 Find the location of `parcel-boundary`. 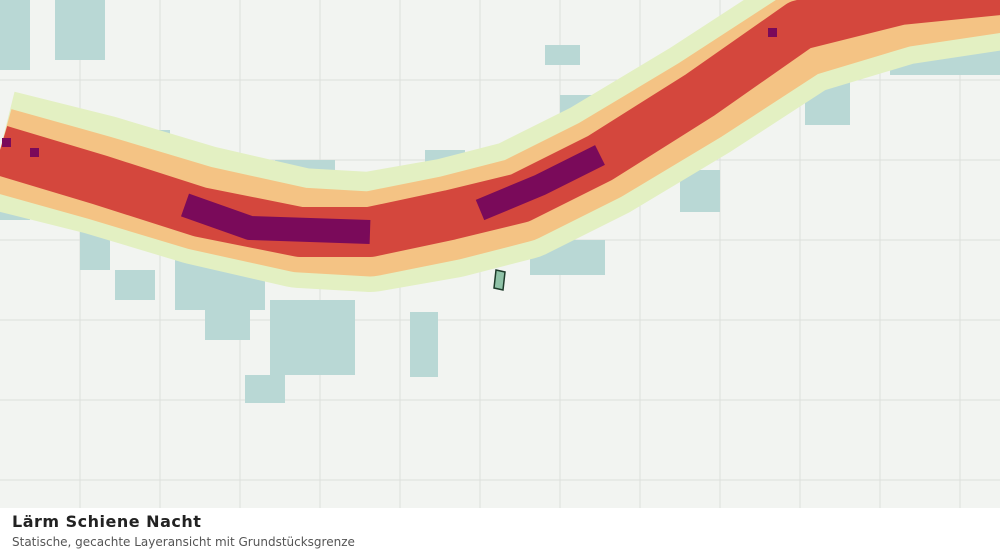

parcel-boundary is located at coordinates (499, 280).